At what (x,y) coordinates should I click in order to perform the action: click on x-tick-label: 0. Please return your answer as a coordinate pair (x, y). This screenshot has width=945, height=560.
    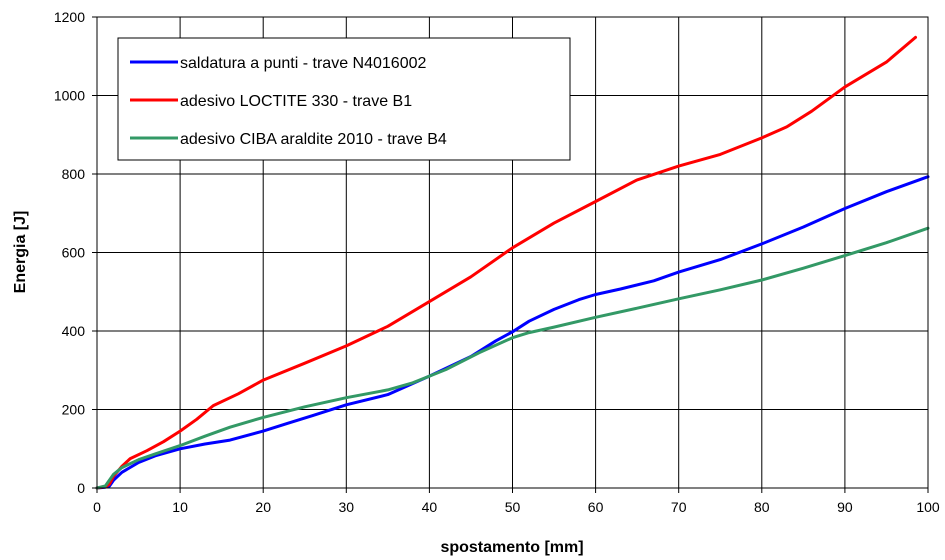
    Looking at the image, I should click on (97, 507).